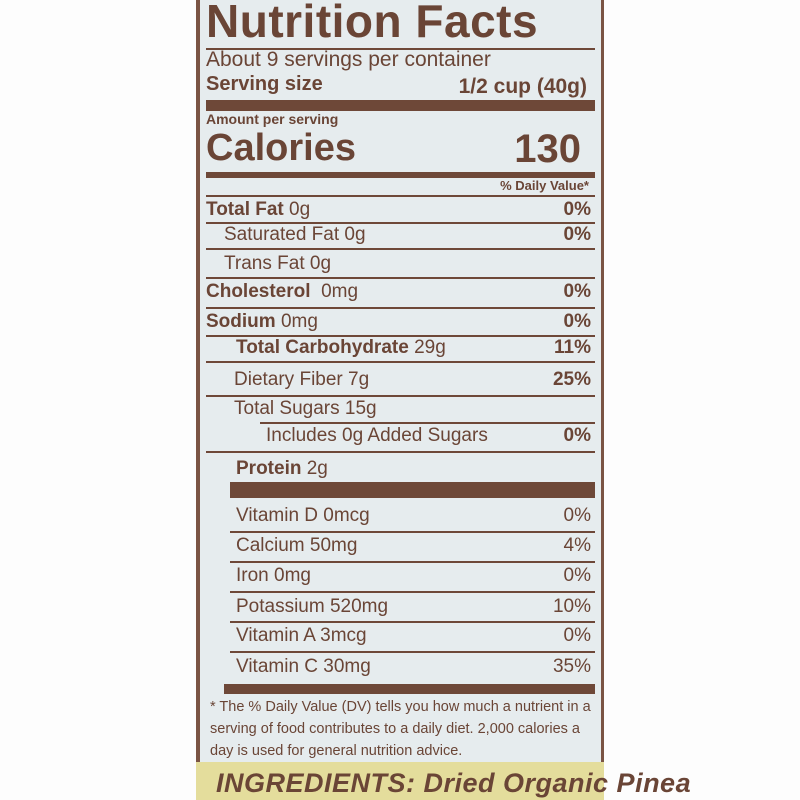 The image size is (800, 800). Describe the element at coordinates (400, 636) in the screenshot. I see `vitamin-row: Vitamin A 3mcg 0%` at that location.